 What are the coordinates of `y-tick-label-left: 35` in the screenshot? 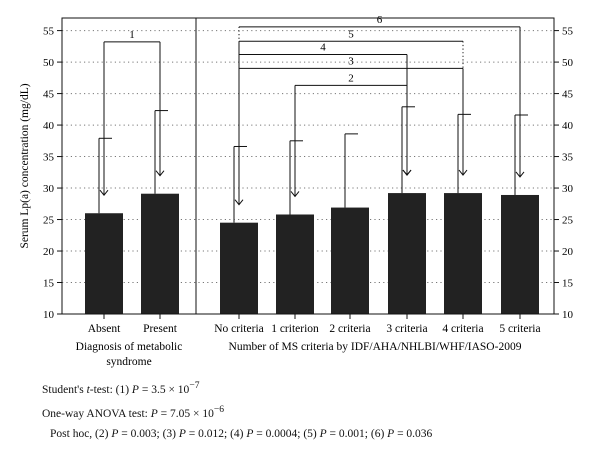 It's located at (49, 158).